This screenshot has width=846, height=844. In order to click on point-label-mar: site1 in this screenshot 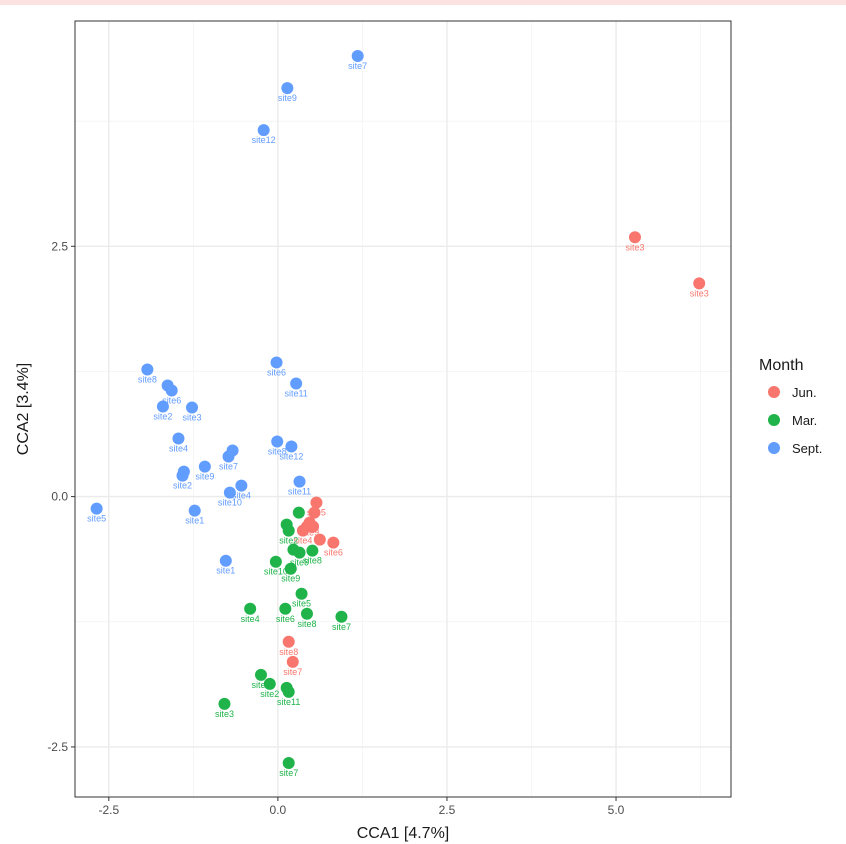, I will do `click(260, 685)`.